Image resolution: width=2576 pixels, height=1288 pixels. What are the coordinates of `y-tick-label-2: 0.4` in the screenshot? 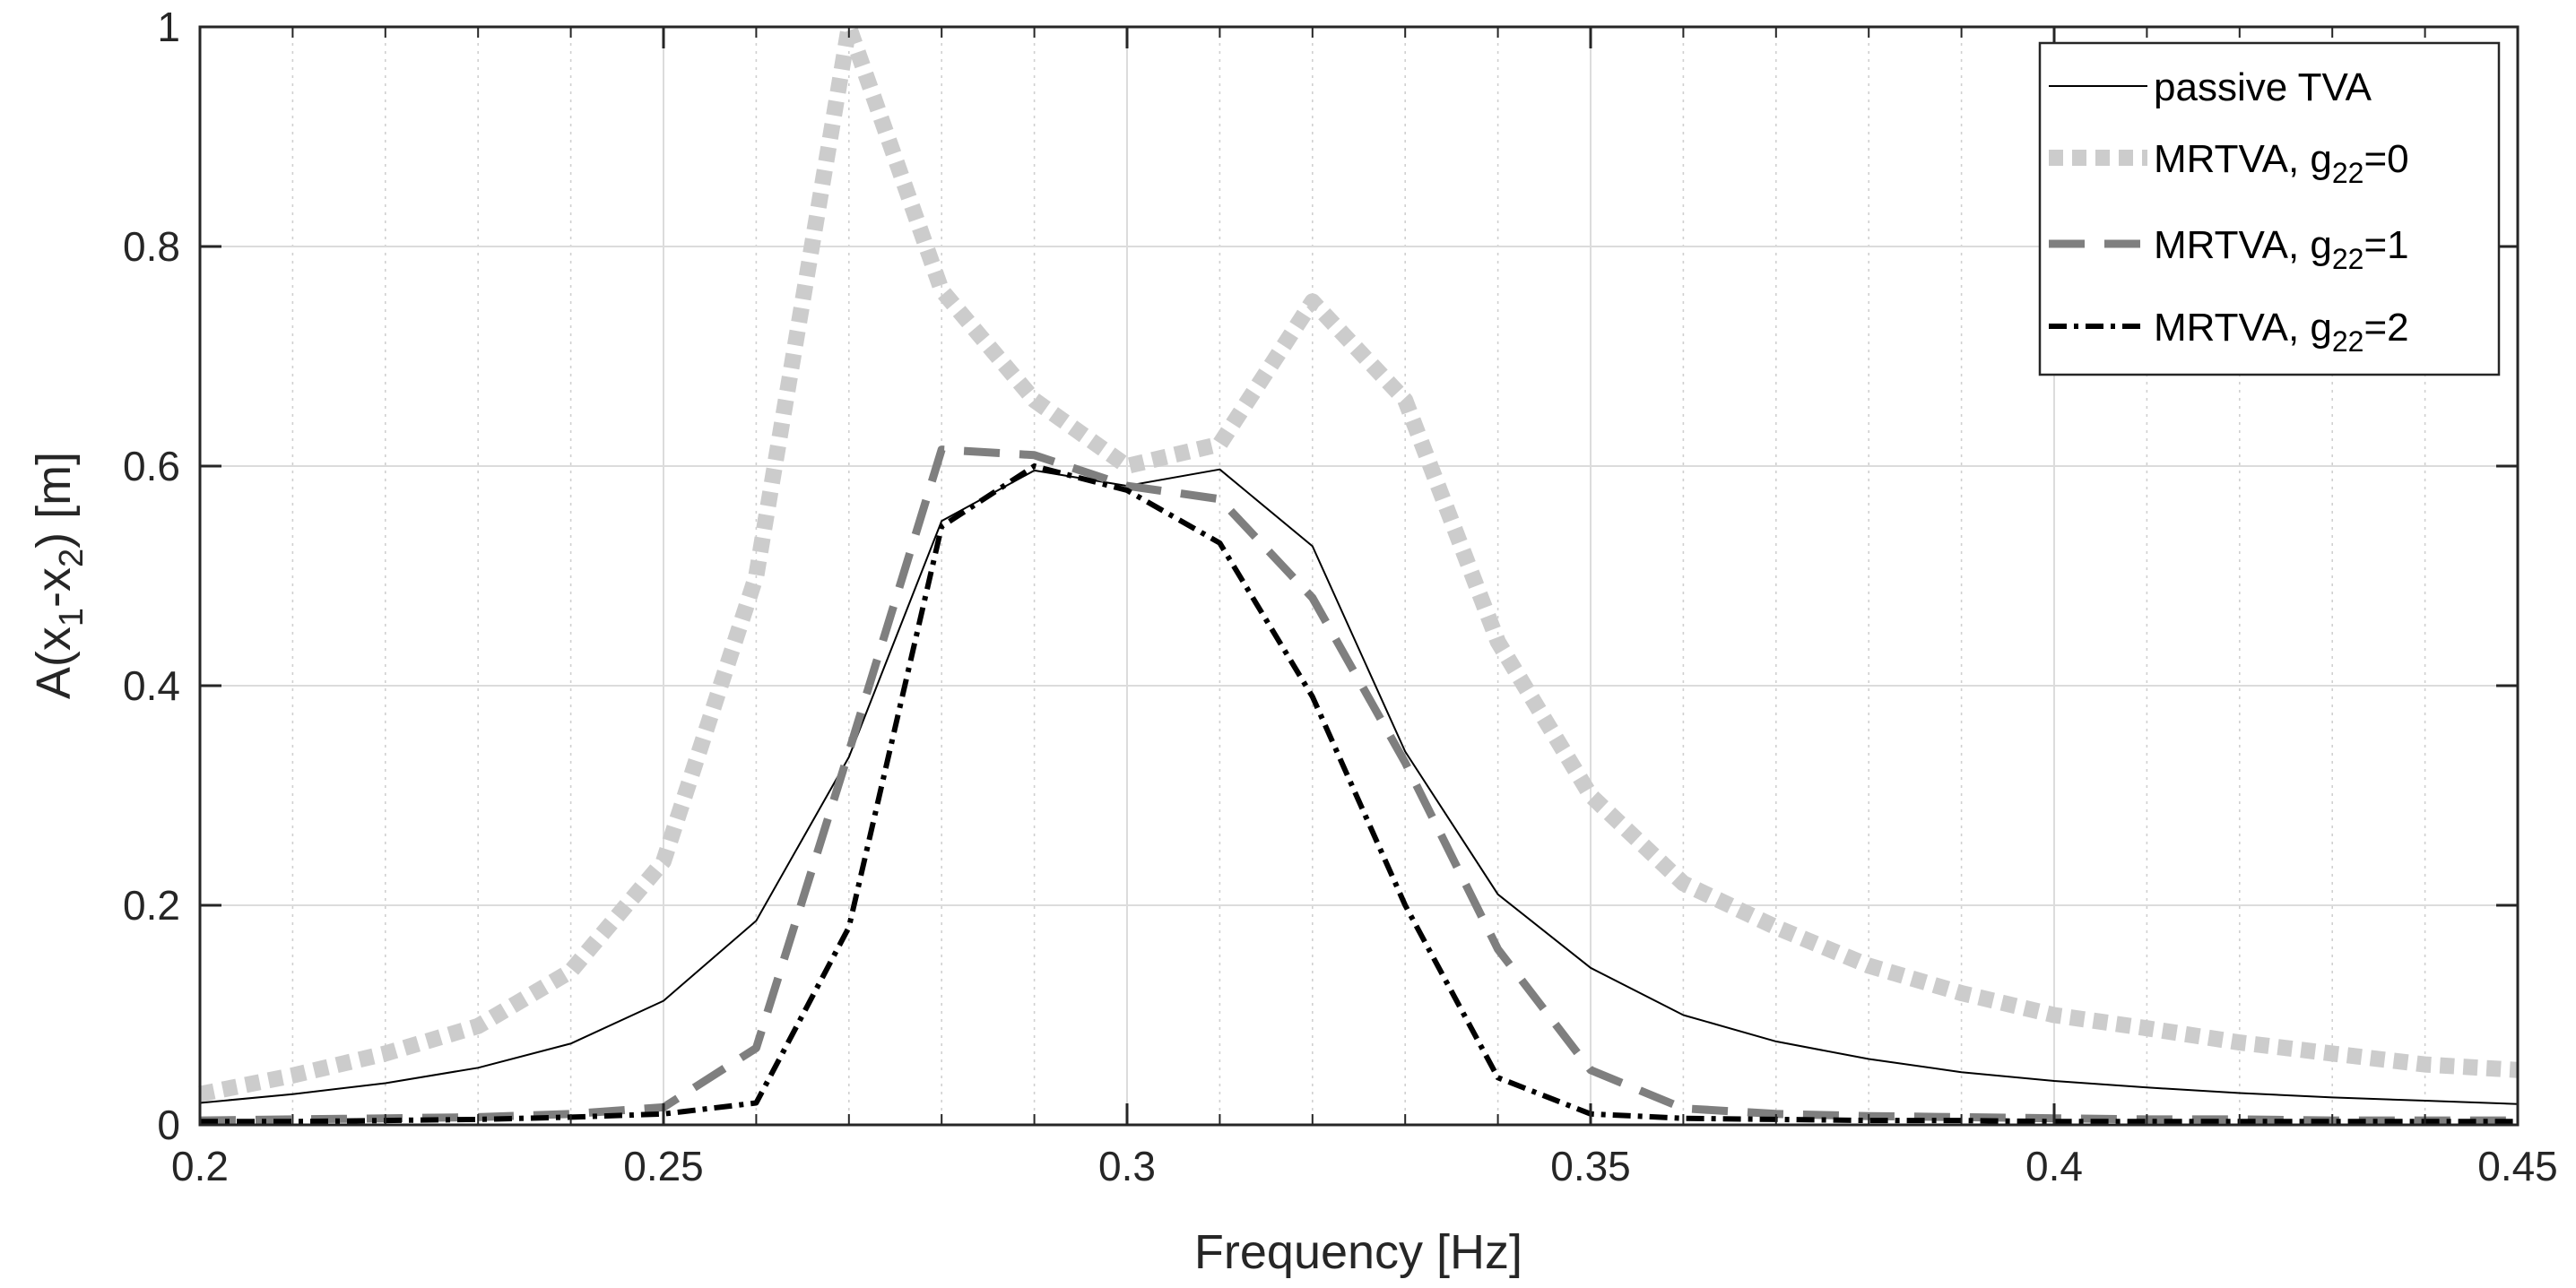 It's located at (151, 685).